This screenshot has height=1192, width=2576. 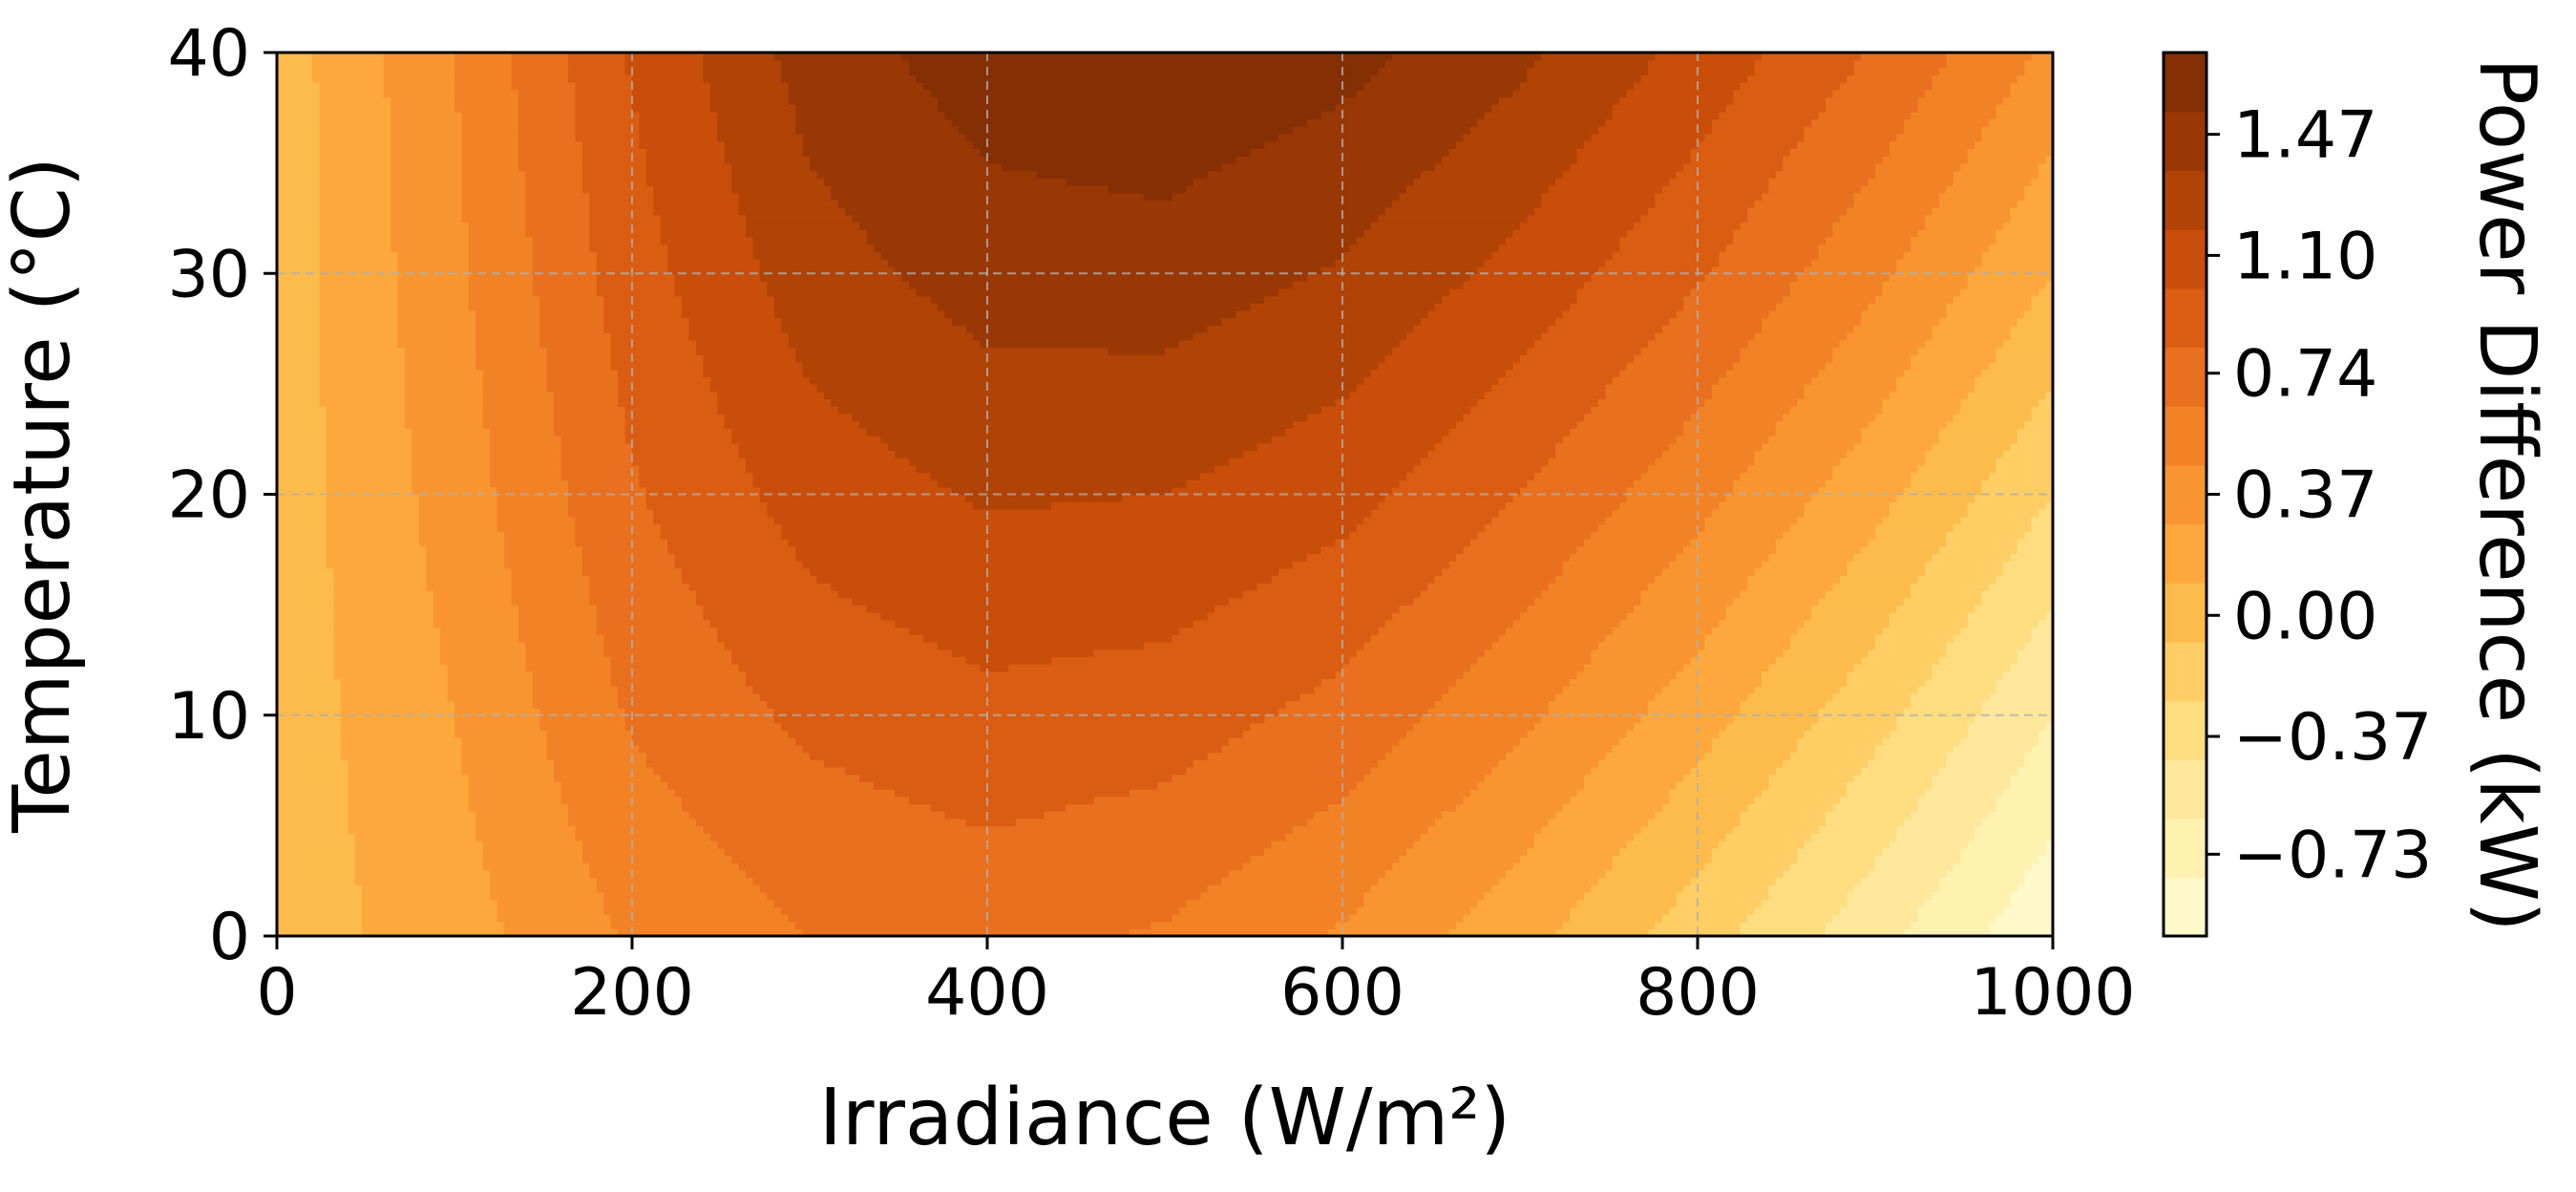 I want to click on y-tick-label: 10, so click(x=208, y=717).